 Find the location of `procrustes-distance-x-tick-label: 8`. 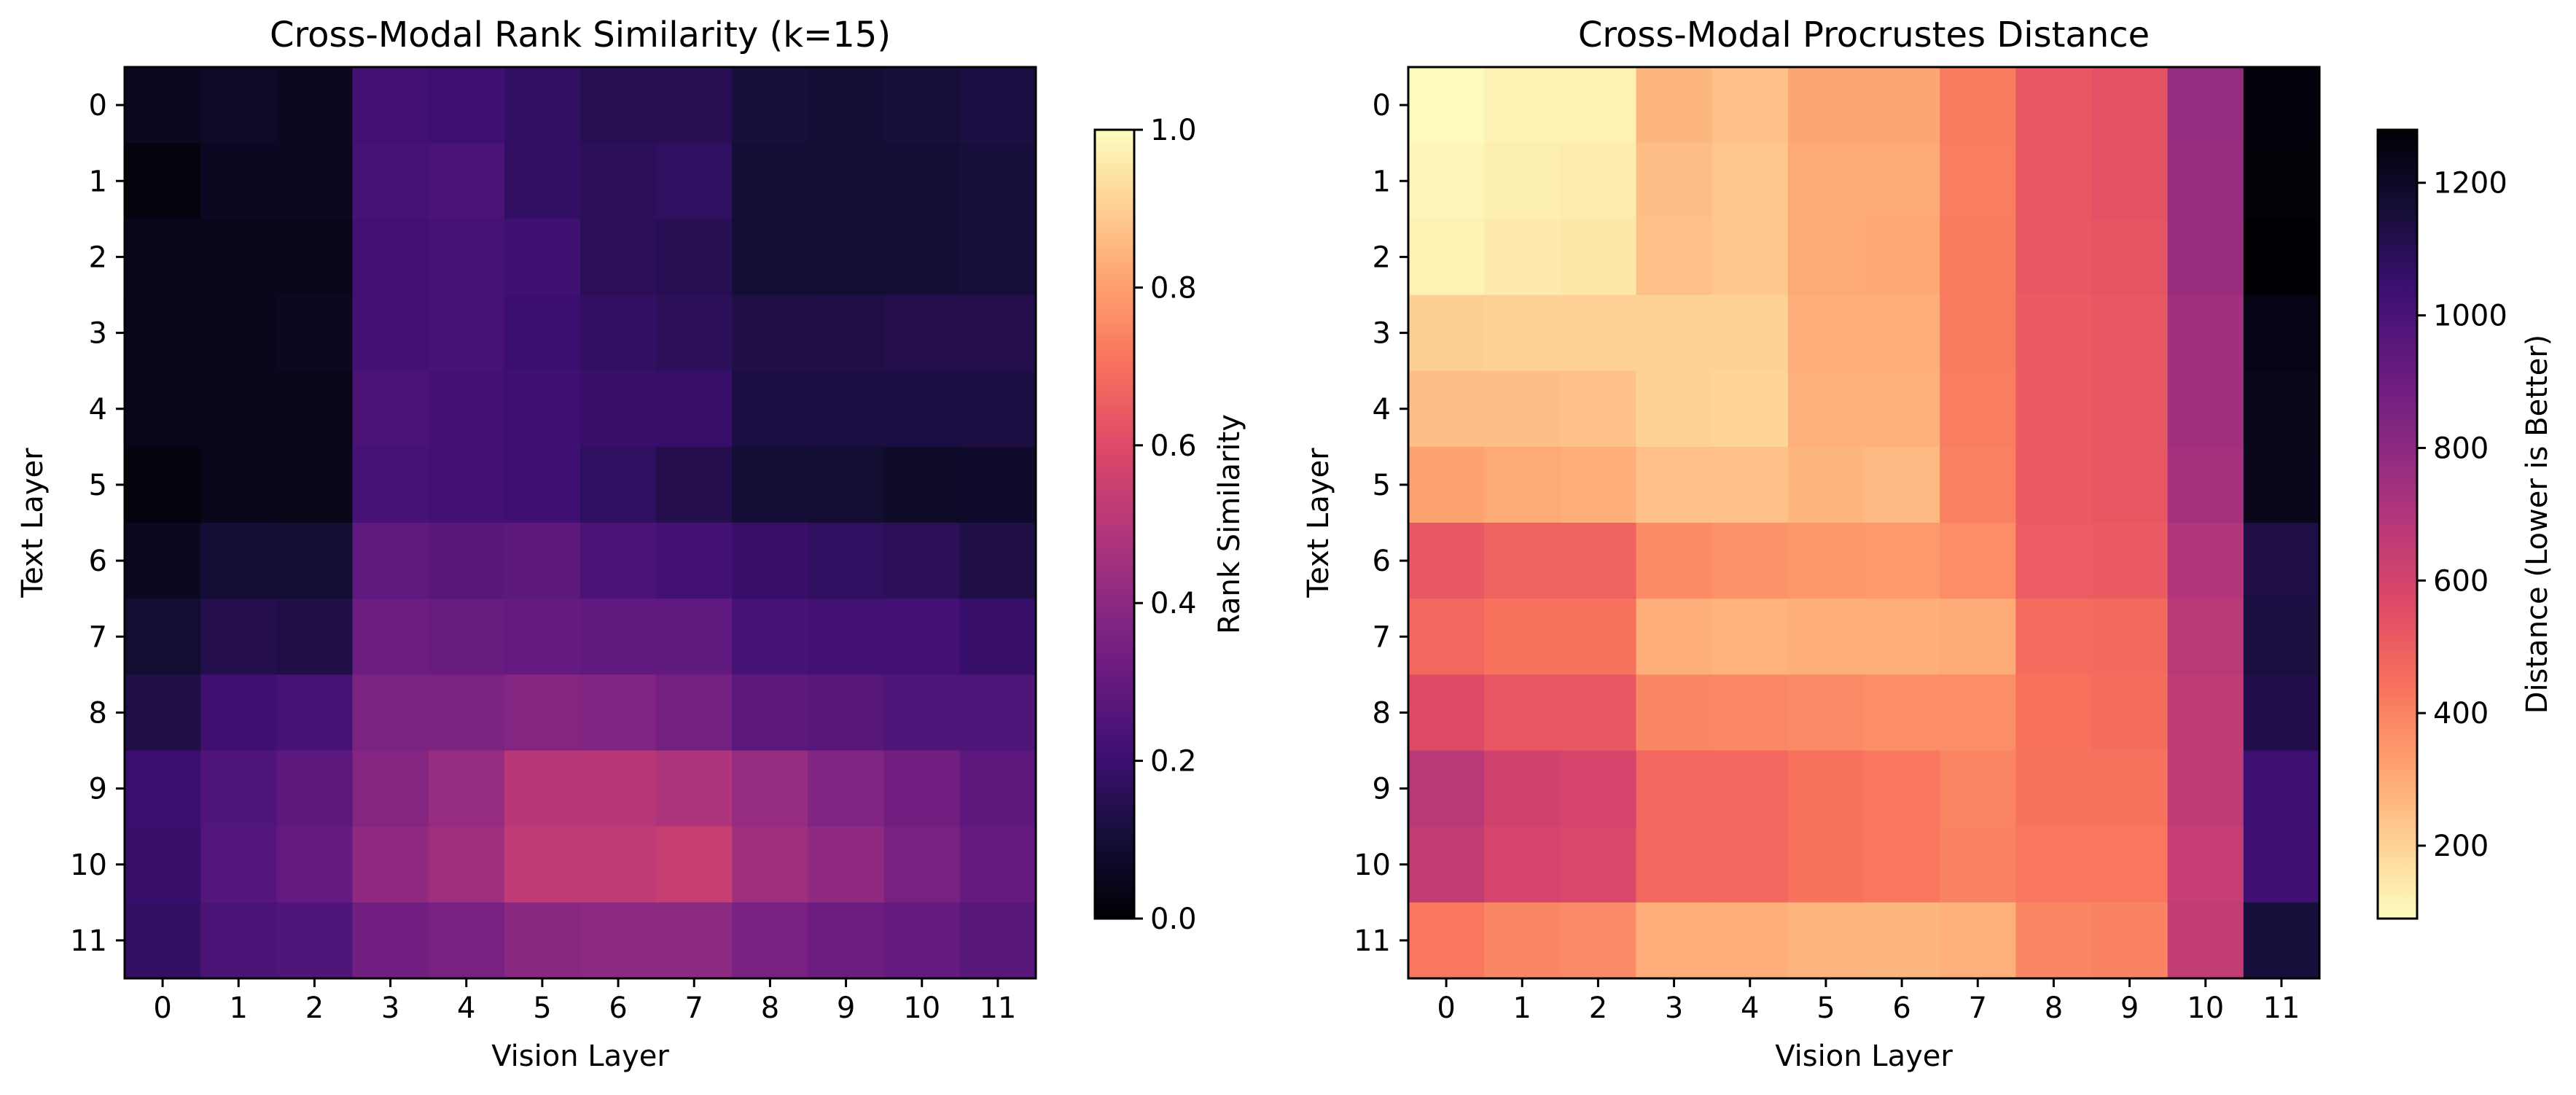

procrustes-distance-x-tick-label: 8 is located at coordinates (2054, 1008).